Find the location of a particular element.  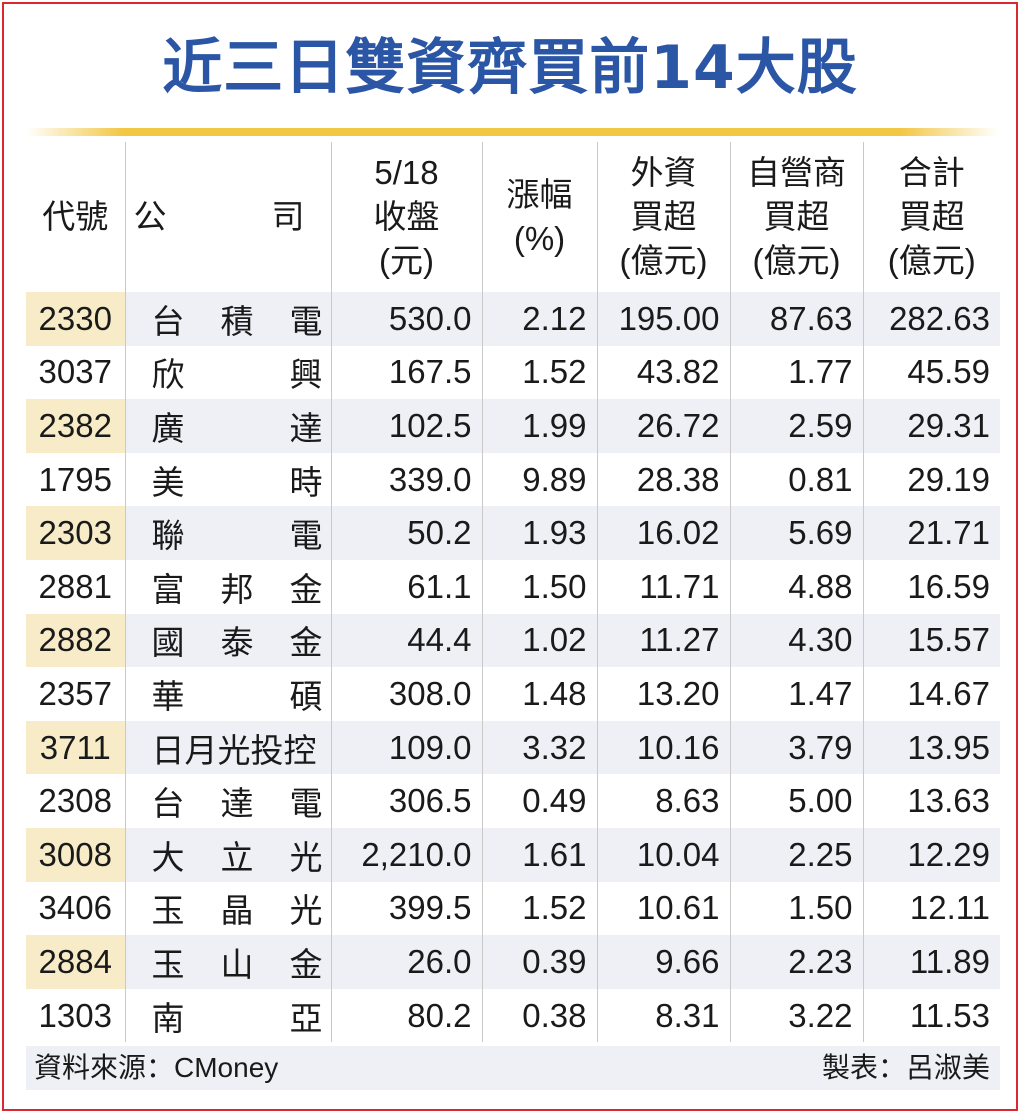

company-name: 日月光投控 is located at coordinates (227, 747).